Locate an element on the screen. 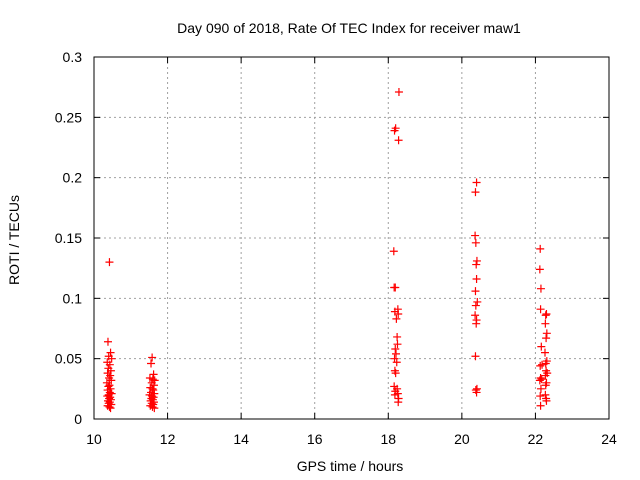 This screenshot has height=480, width=640. x-tick-label: 18 is located at coordinates (388, 439).